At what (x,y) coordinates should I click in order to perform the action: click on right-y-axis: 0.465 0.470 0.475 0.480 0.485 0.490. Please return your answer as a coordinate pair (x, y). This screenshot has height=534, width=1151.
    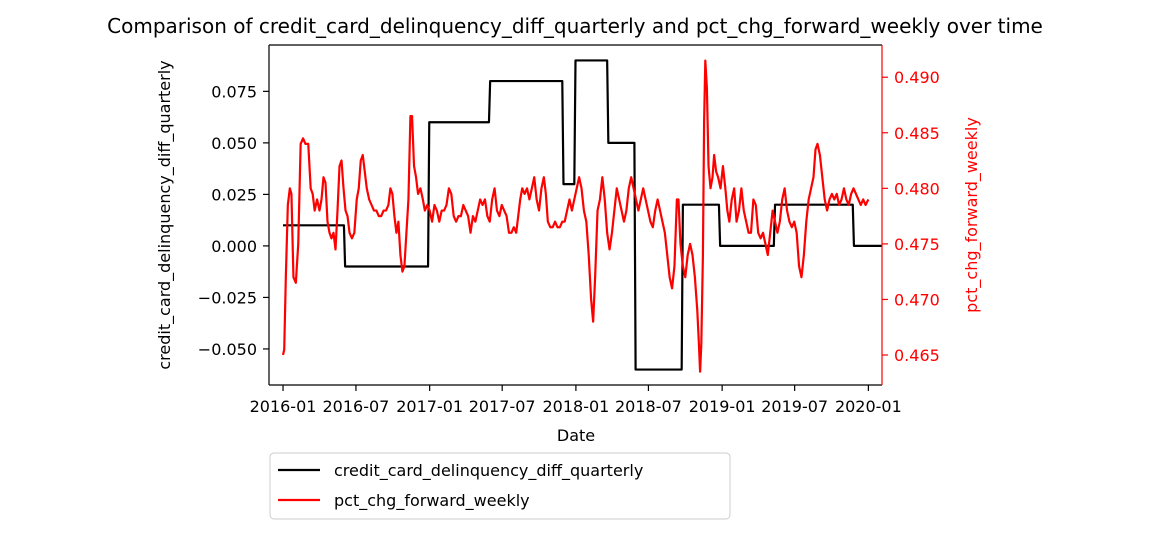
    Looking at the image, I should click on (911, 216).